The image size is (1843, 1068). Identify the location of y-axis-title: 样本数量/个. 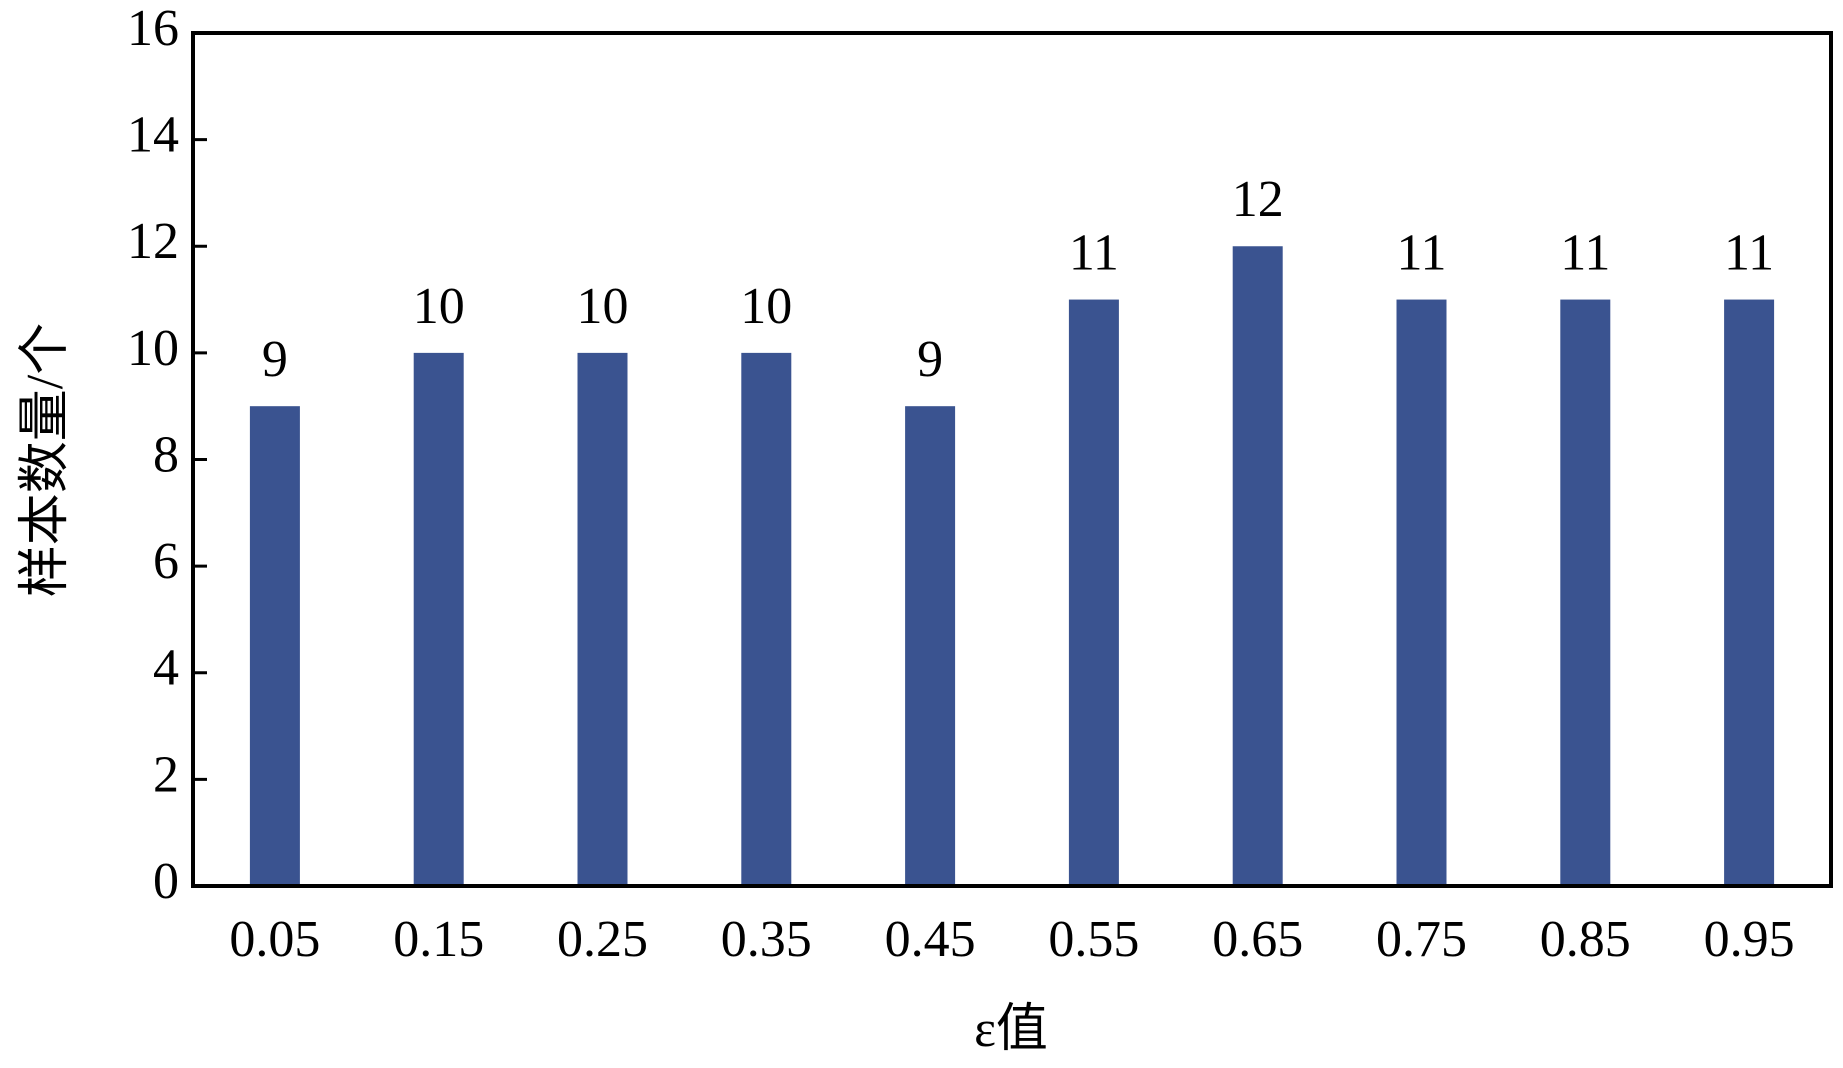
(45, 460).